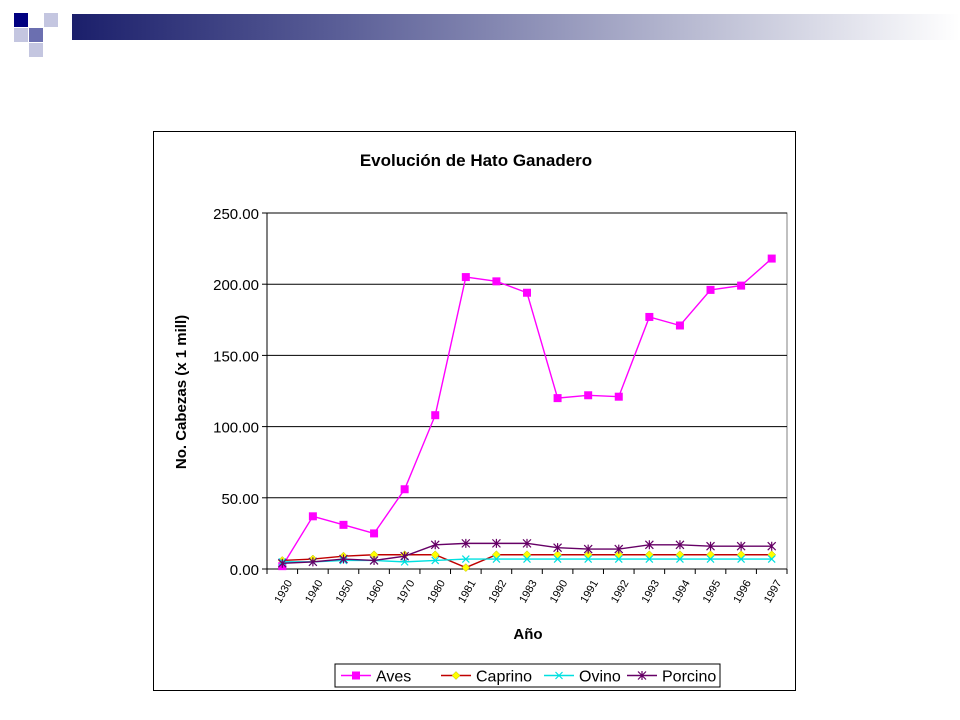 This screenshot has height=720, width=960. I want to click on x-tick-label: 1940, so click(314, 591).